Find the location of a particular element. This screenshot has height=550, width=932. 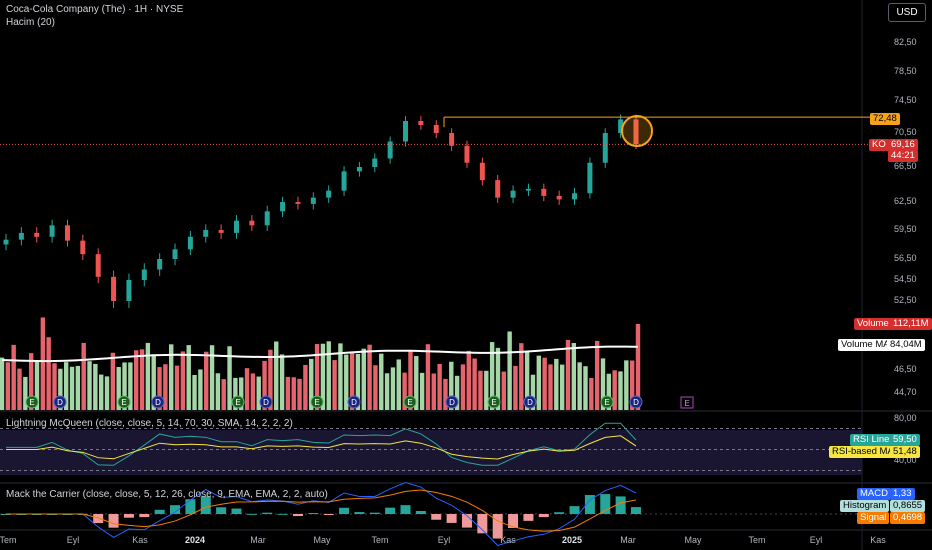

volume-value: 112,11M is located at coordinates (911, 324).